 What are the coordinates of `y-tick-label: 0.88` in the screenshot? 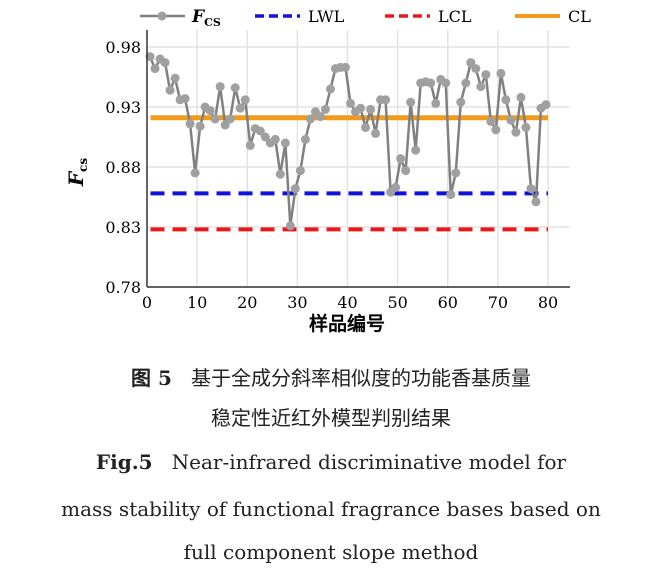 It's located at (123, 167).